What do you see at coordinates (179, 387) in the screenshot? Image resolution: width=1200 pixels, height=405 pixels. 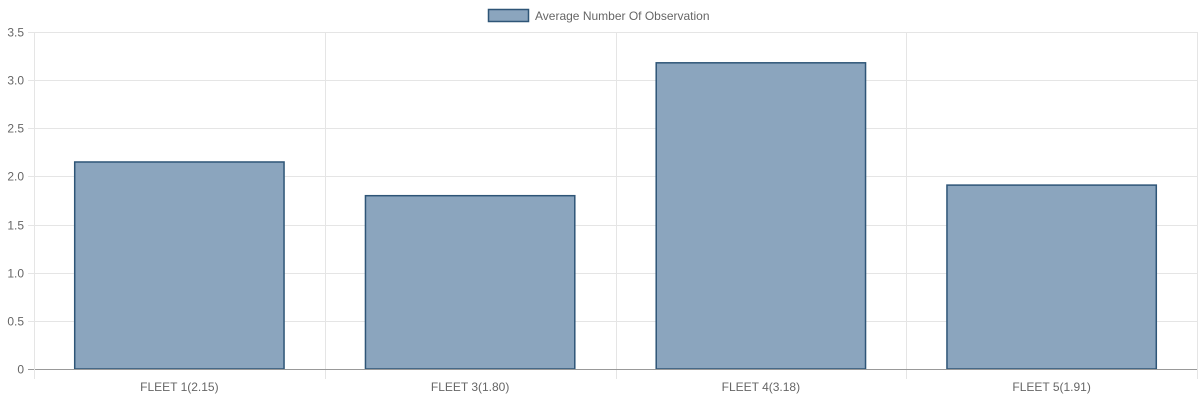 I see `x-tick-label: FLEET 1(2.15)` at bounding box center [179, 387].